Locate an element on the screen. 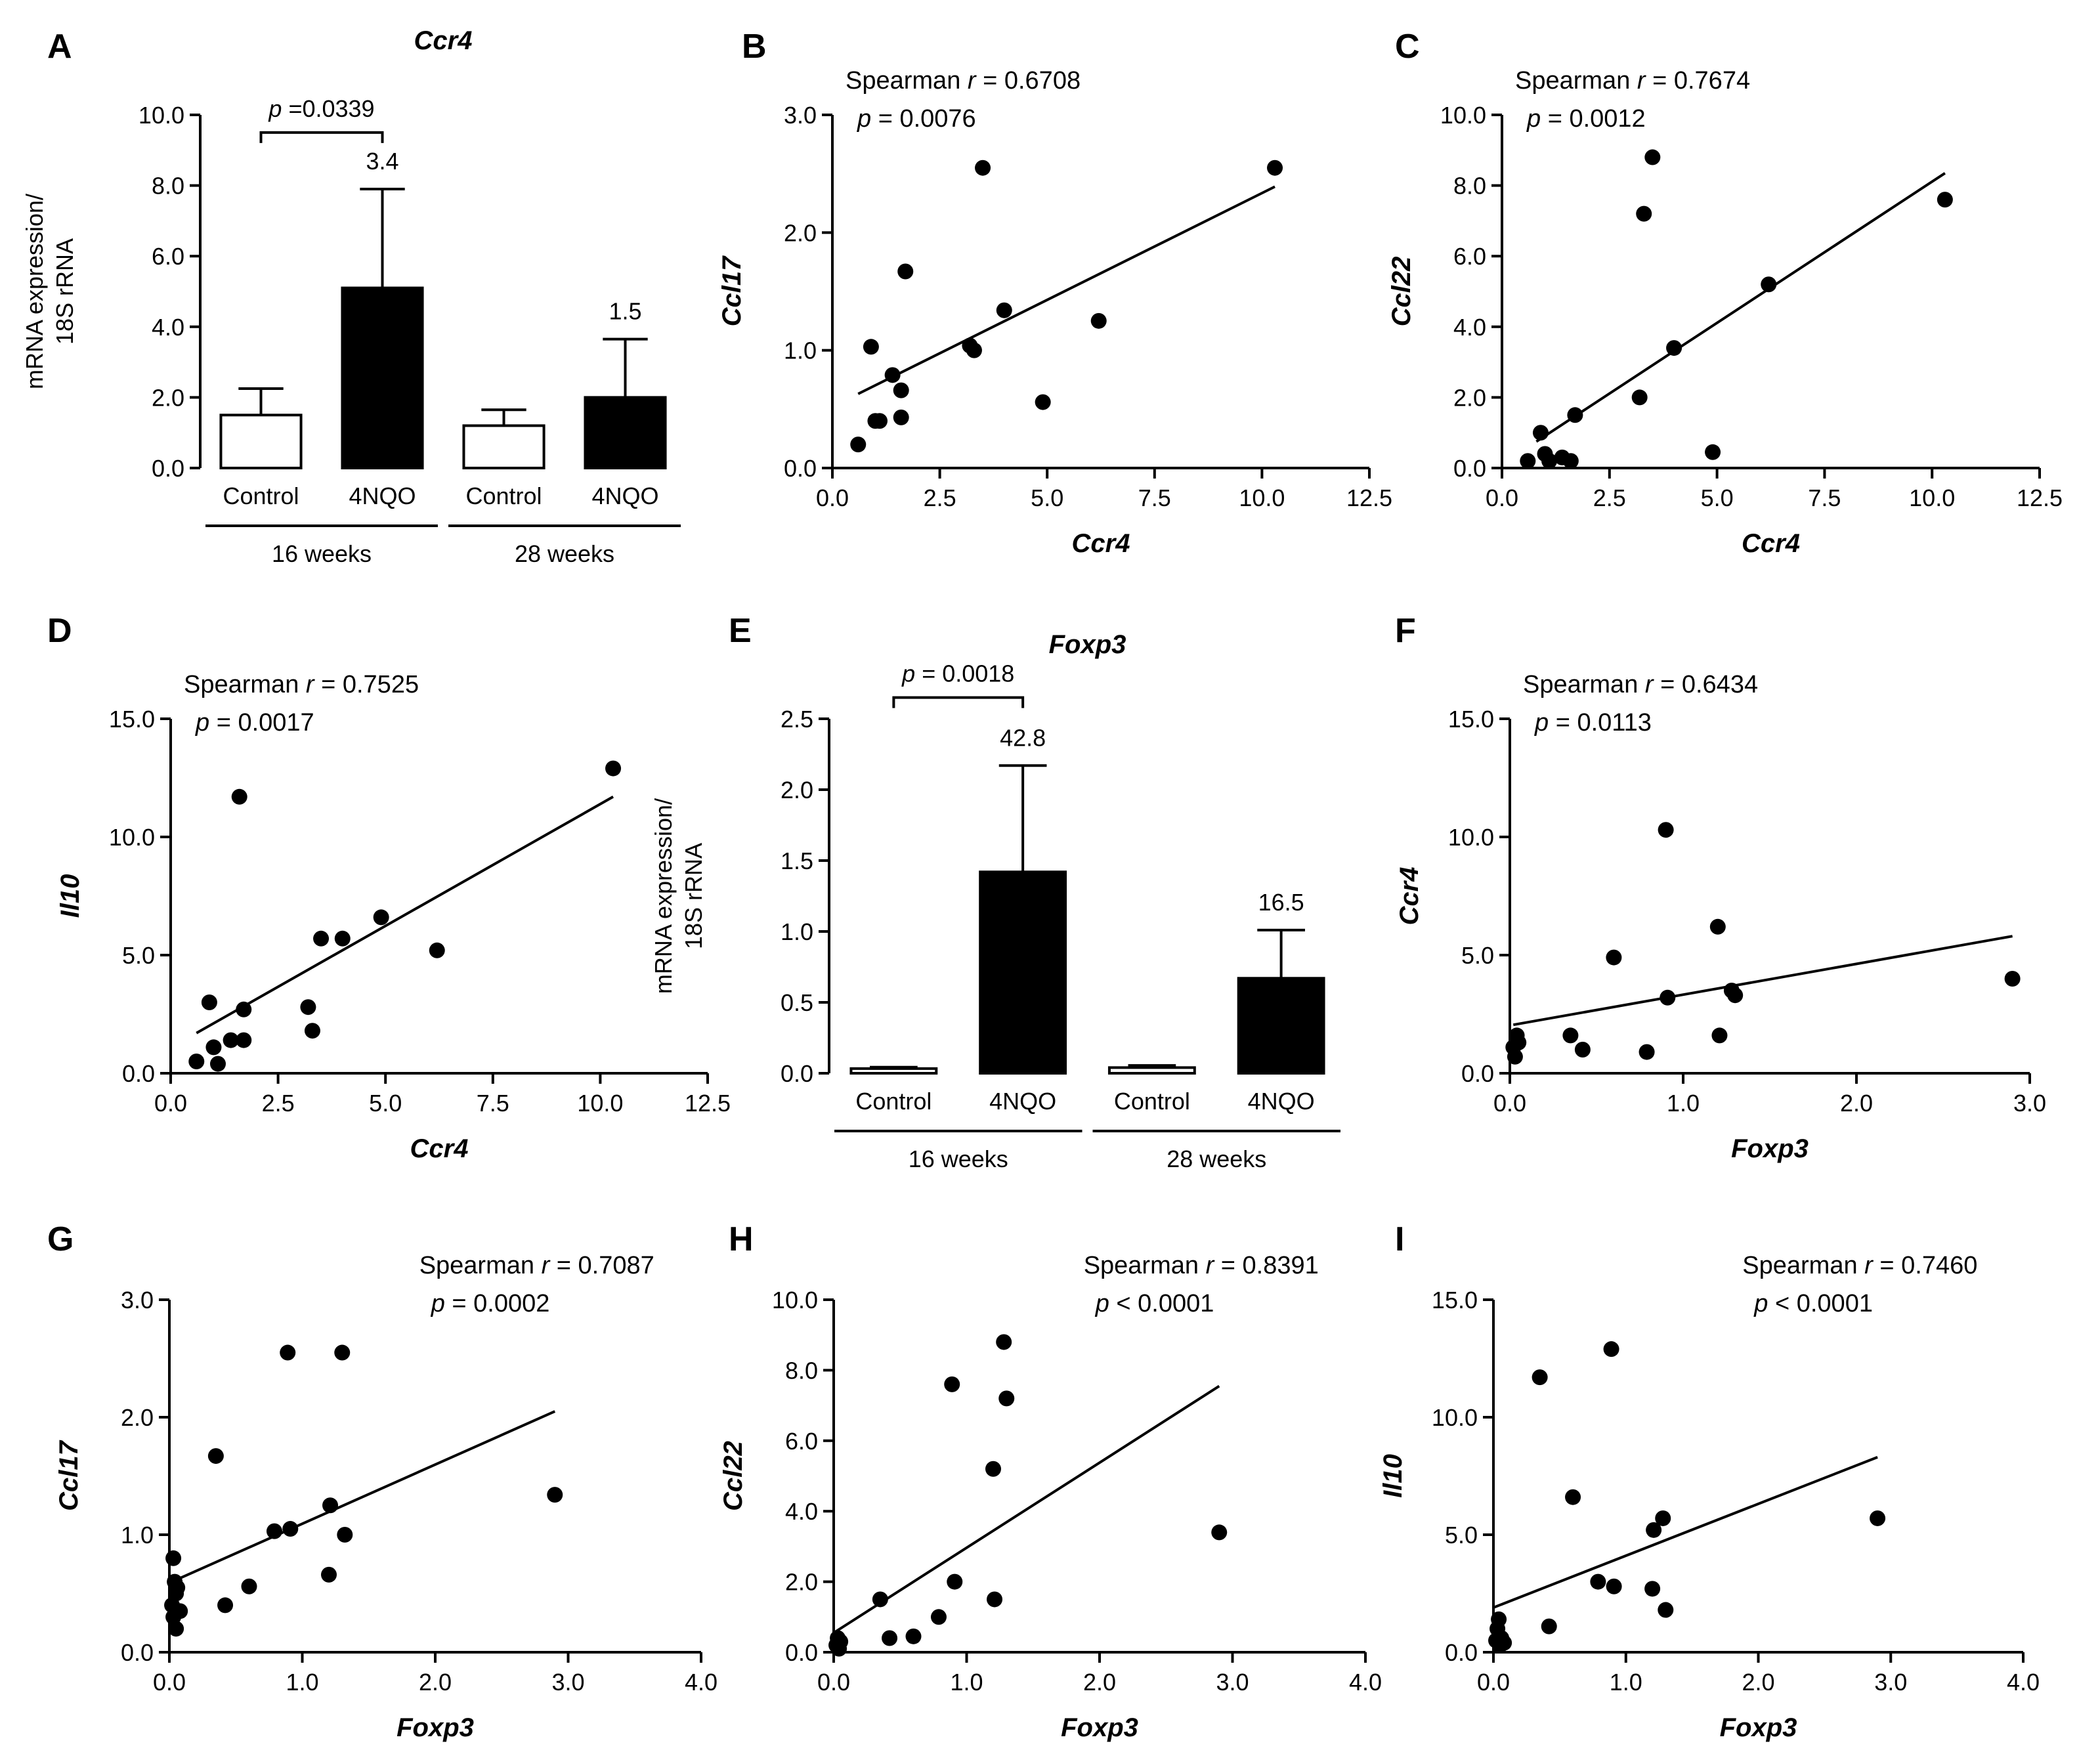  panel-e-group-label: 16 weeks is located at coordinates (958, 1158).